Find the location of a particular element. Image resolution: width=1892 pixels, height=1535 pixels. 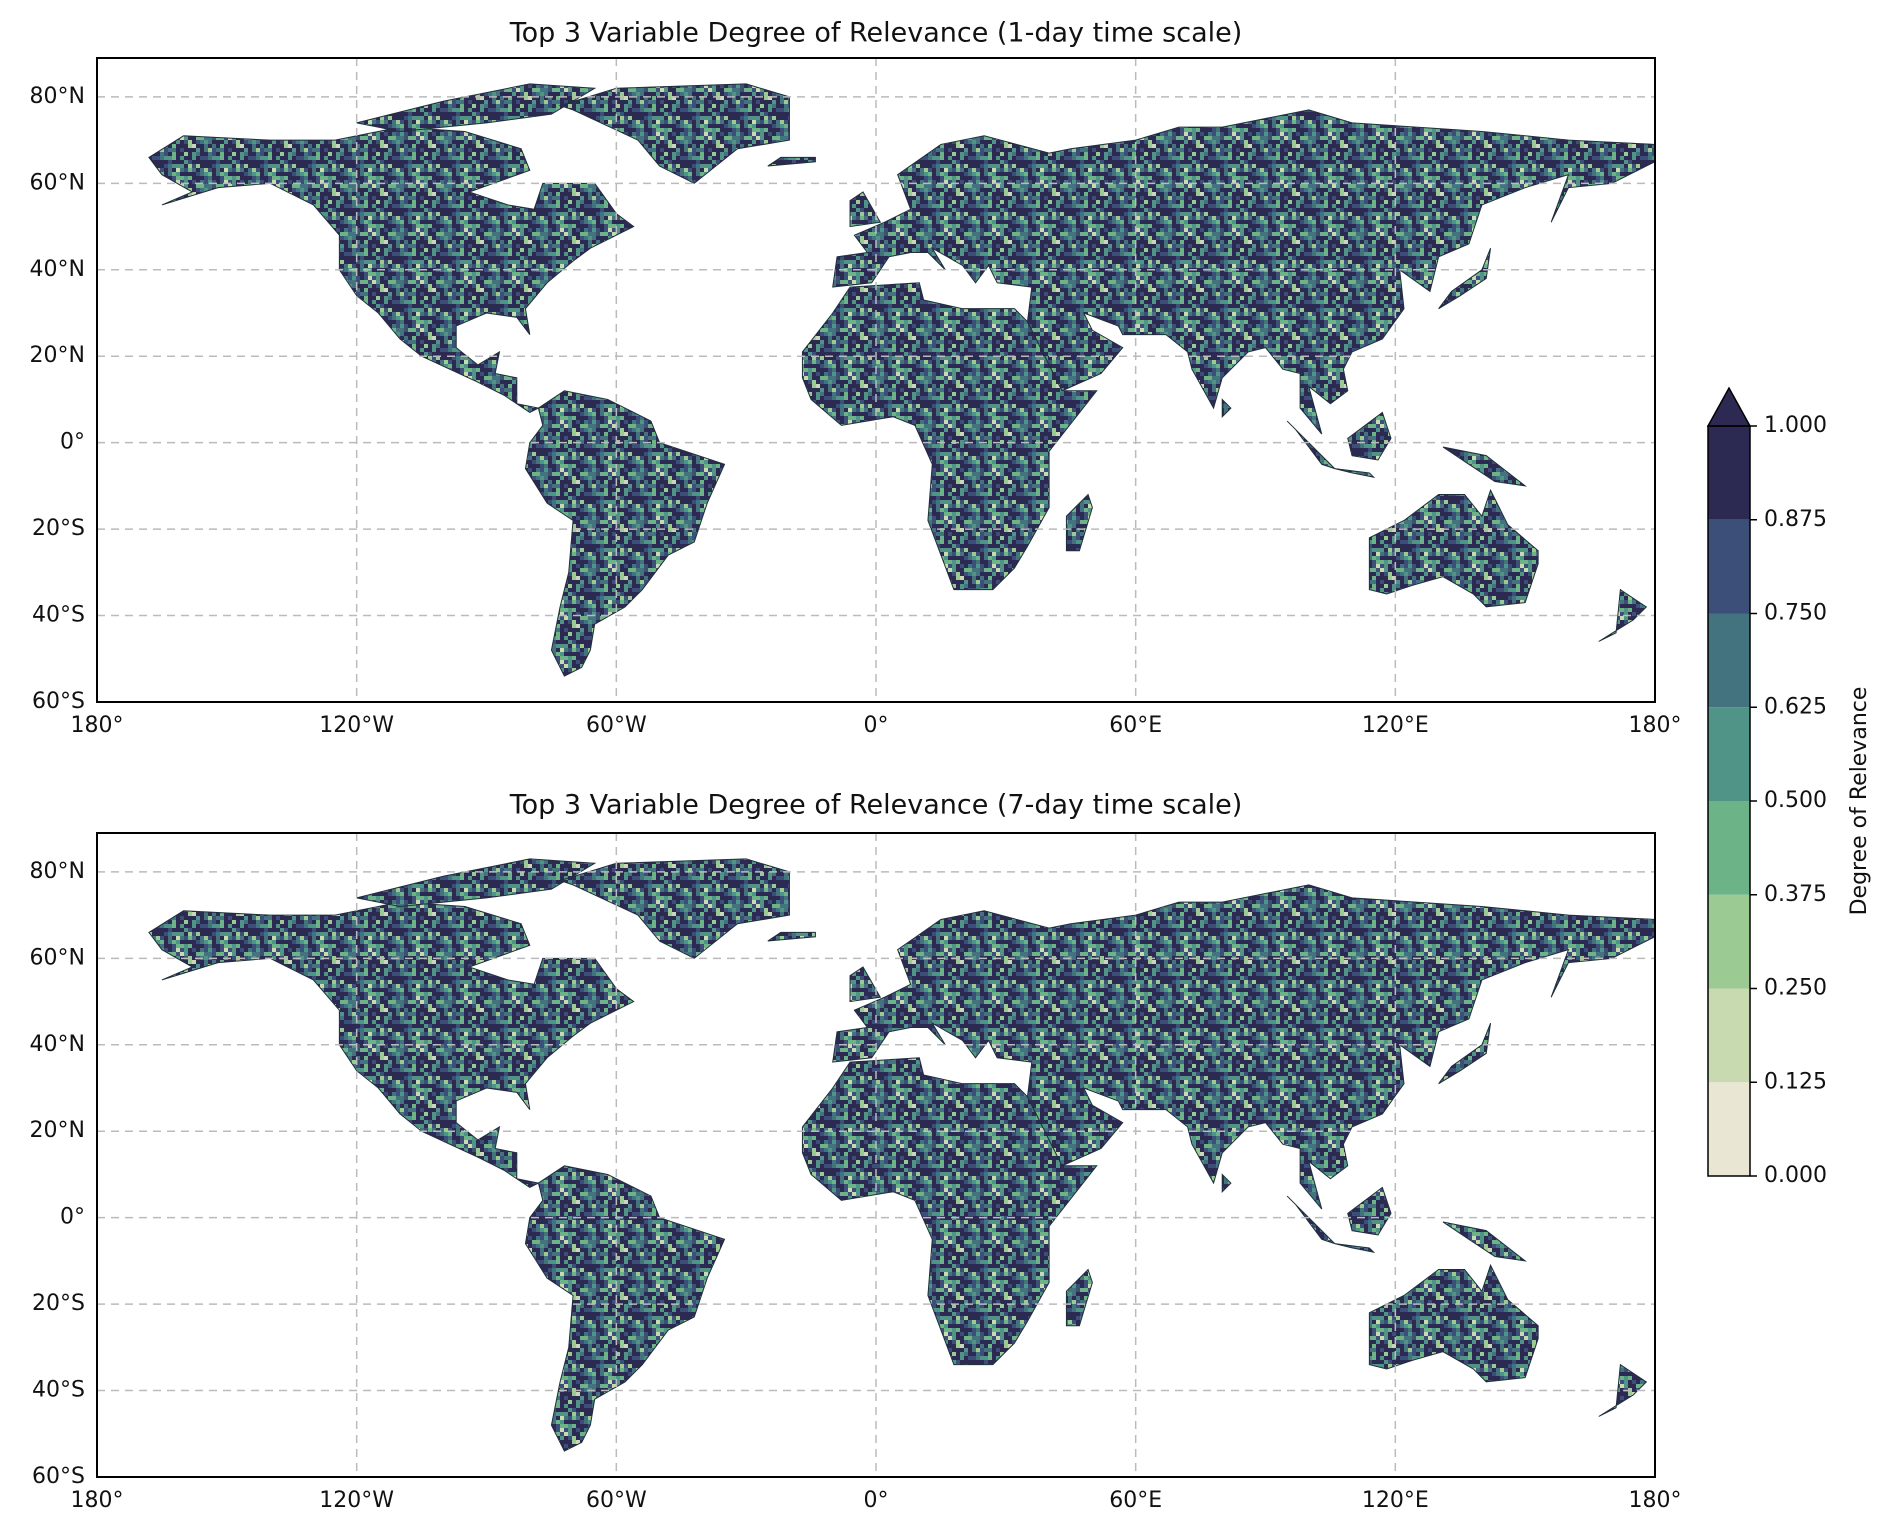

colorbar-tick-label: 0.000 is located at coordinates (1795, 1175).